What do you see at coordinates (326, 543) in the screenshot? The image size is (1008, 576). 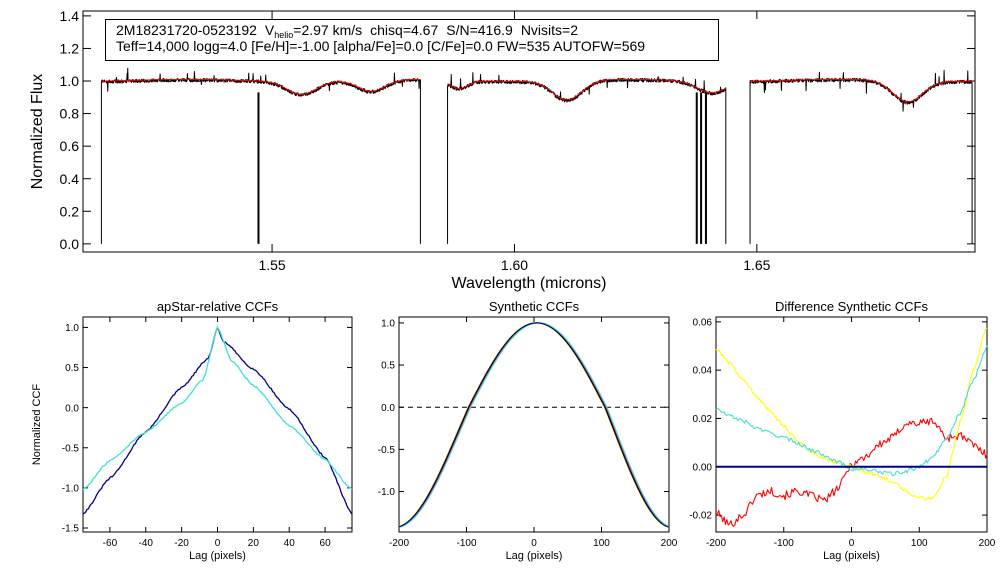 I see `apstar_ccf-xtick-label: 60` at bounding box center [326, 543].